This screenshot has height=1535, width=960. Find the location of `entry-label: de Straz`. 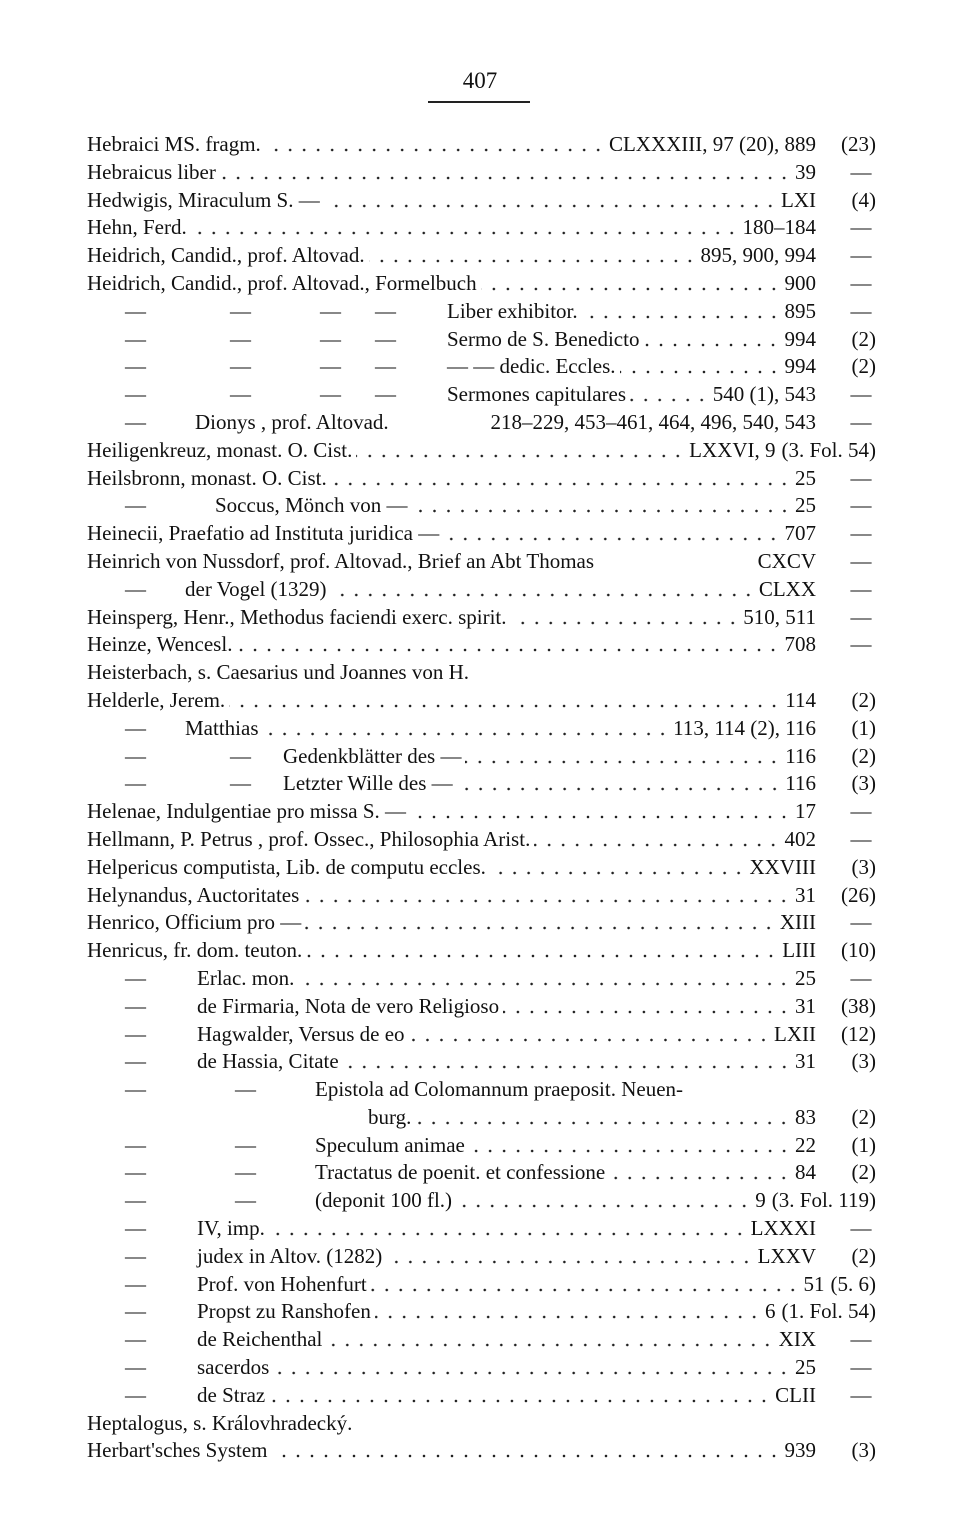

entry-label: de Straz is located at coordinates (231, 1394).